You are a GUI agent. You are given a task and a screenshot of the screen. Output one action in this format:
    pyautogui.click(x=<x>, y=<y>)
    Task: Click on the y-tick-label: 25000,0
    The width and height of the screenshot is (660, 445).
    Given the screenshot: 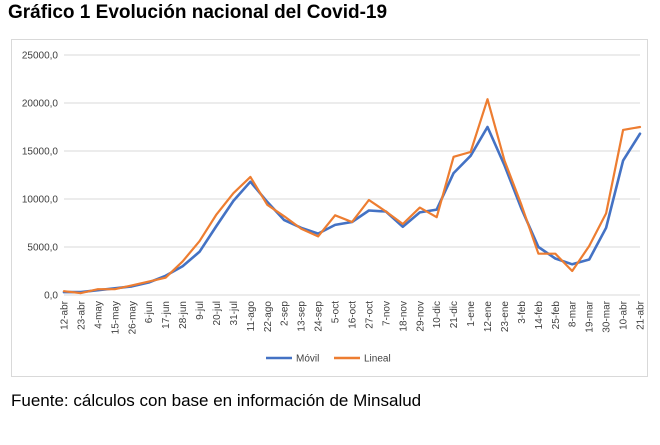 What is the action you would take?
    pyautogui.click(x=40, y=56)
    